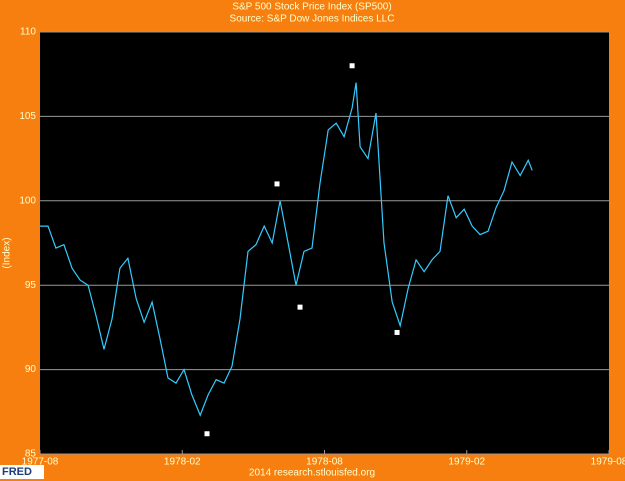 This screenshot has height=481, width=625. I want to click on y-tick-label: 95, so click(31, 285).